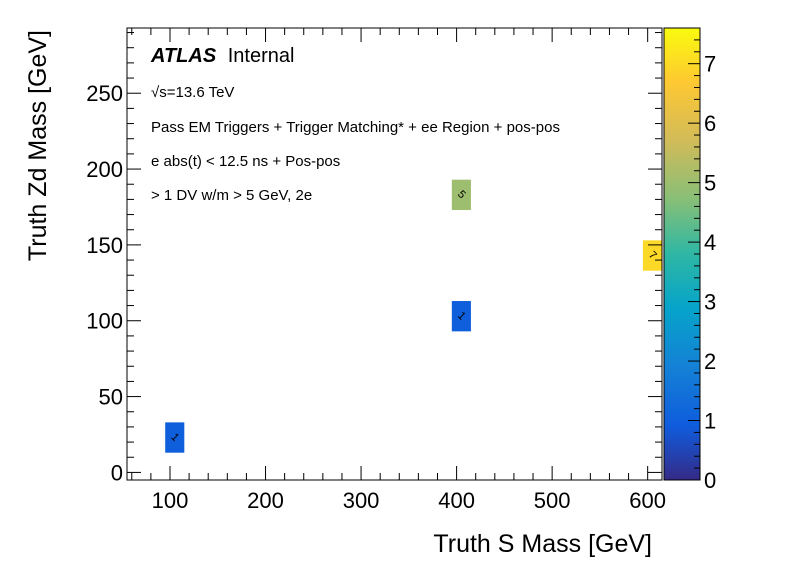  I want to click on x-tick-label: 400, so click(456, 500).